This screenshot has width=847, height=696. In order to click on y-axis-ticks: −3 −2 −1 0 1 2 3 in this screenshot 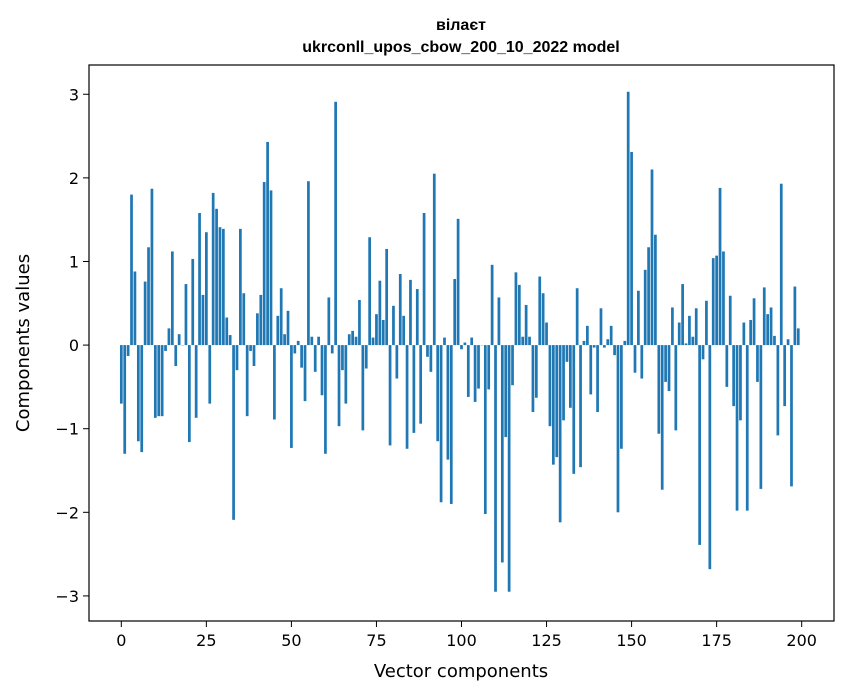, I will do `click(72, 345)`.